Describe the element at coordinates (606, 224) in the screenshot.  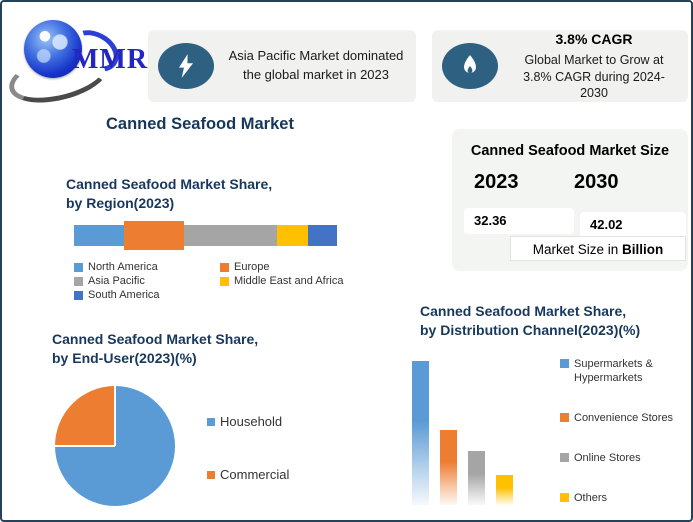
I see `value-2030: 42.02` at that location.